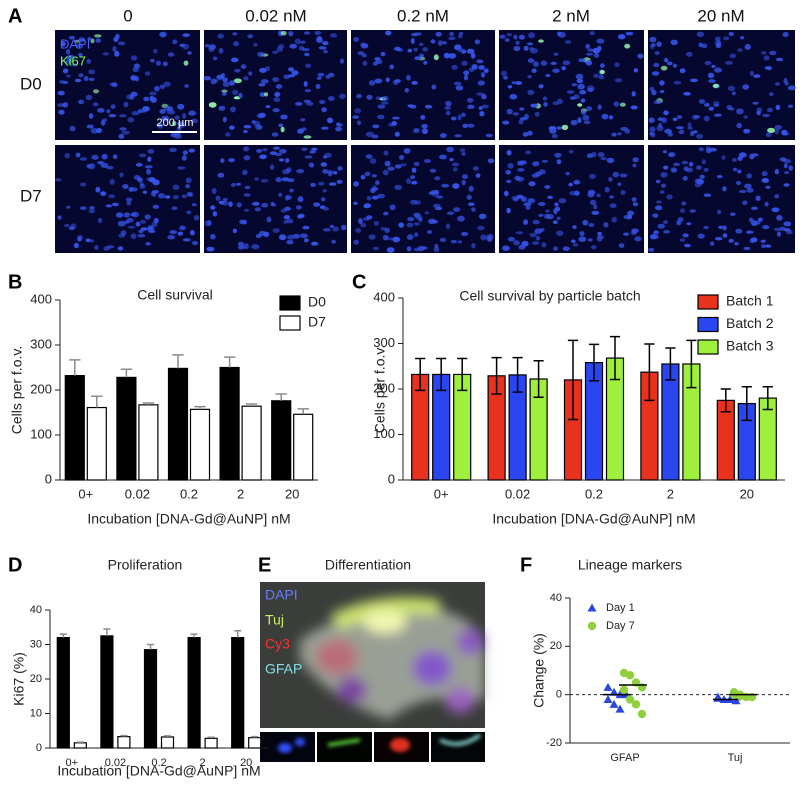  What do you see at coordinates (549, 296) in the screenshot?
I see `chart-title: Cell survival by particle batch` at bounding box center [549, 296].